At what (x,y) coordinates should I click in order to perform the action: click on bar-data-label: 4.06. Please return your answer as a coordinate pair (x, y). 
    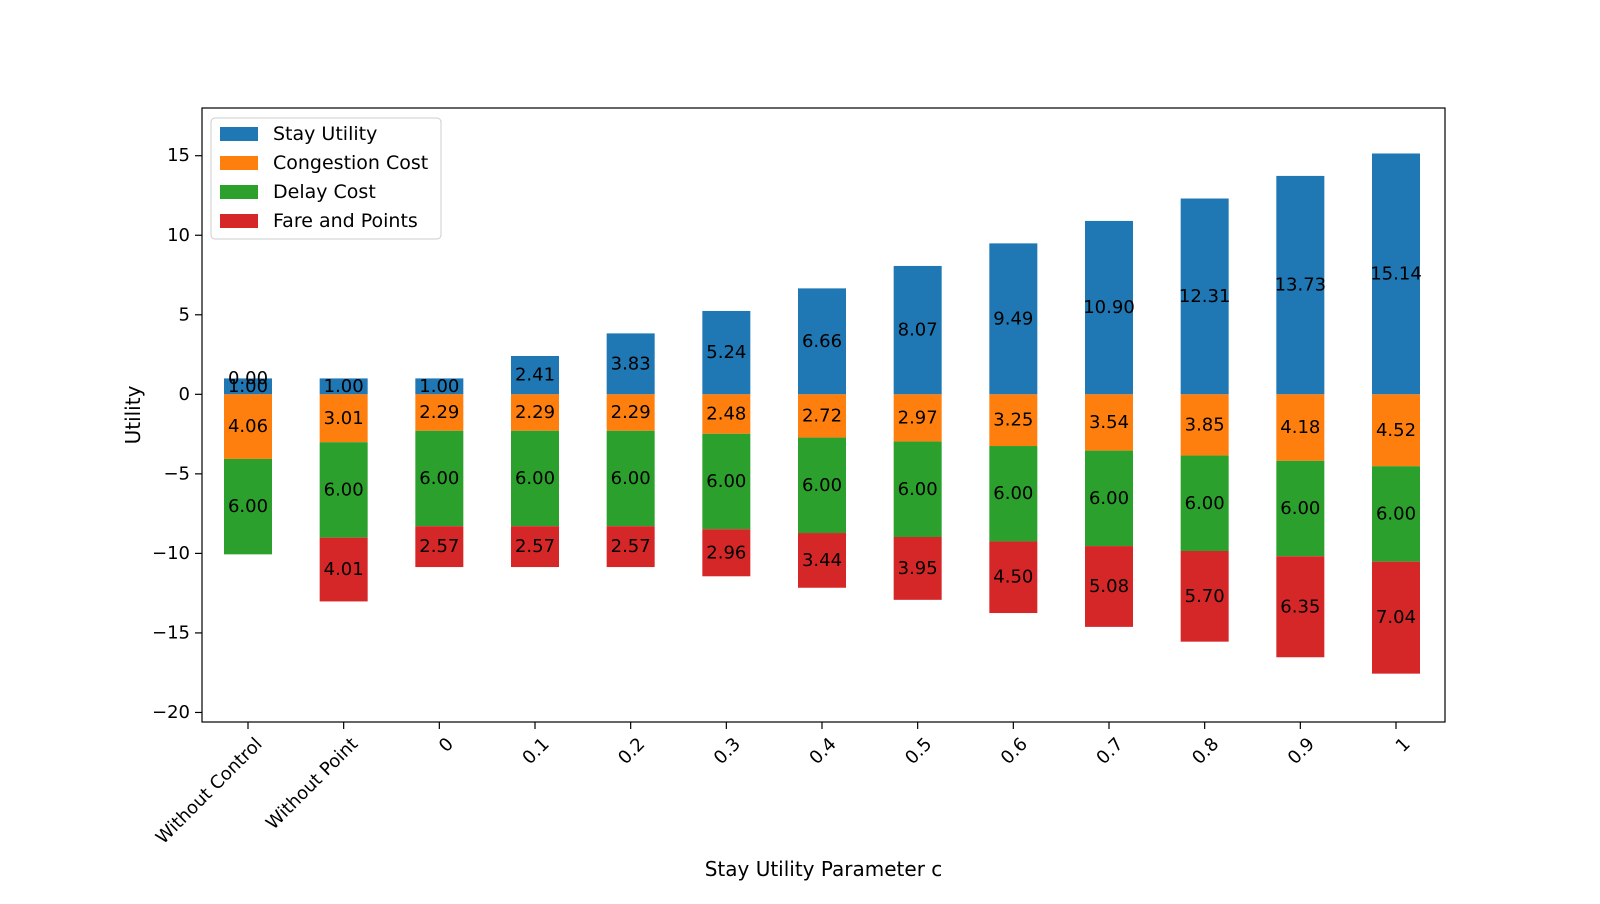
    Looking at the image, I should click on (248, 426).